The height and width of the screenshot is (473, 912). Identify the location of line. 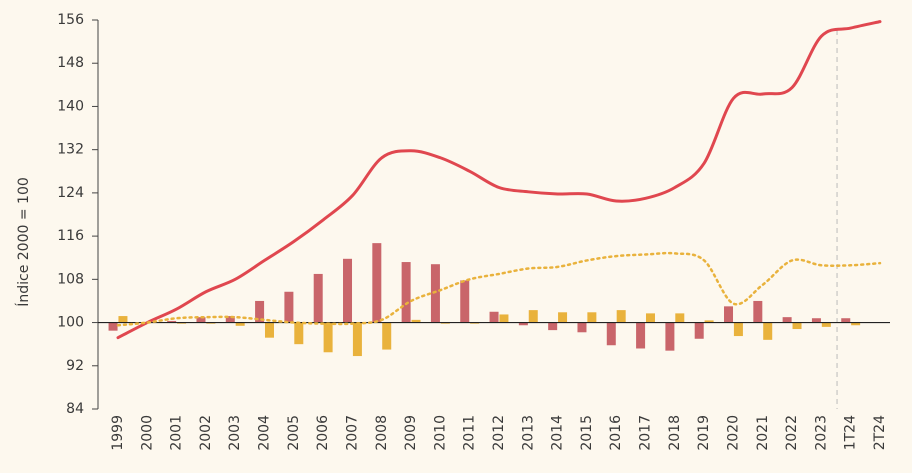
(499, 289).